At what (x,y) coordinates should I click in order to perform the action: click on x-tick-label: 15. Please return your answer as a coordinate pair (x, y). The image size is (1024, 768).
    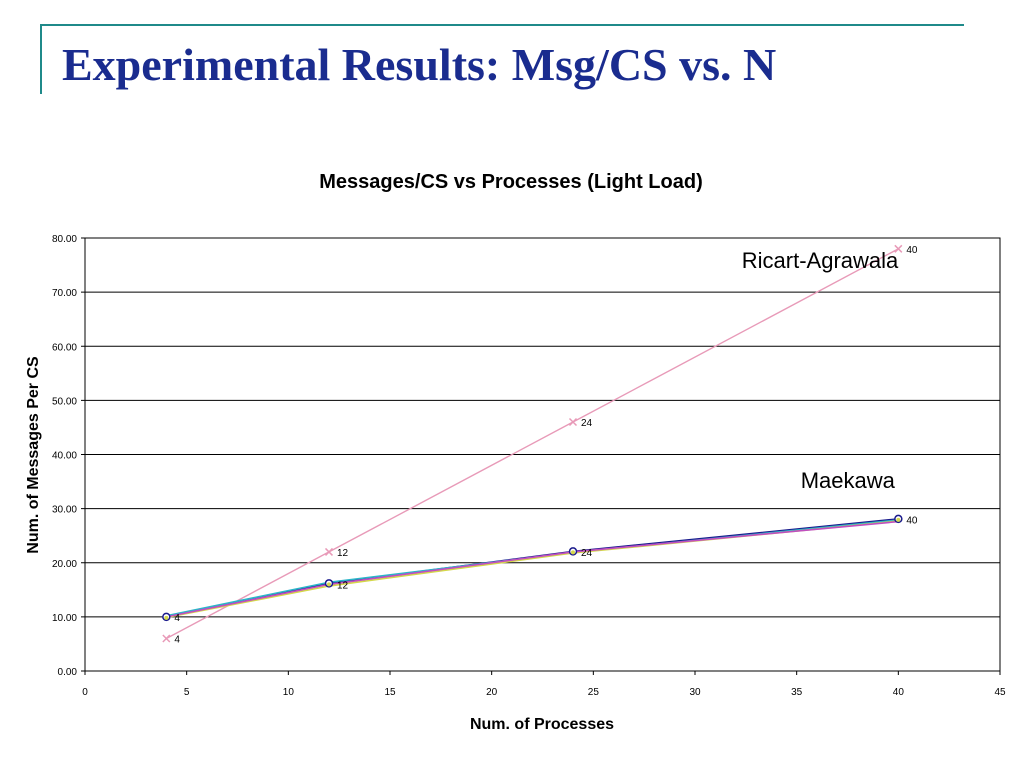
    Looking at the image, I should click on (390, 692).